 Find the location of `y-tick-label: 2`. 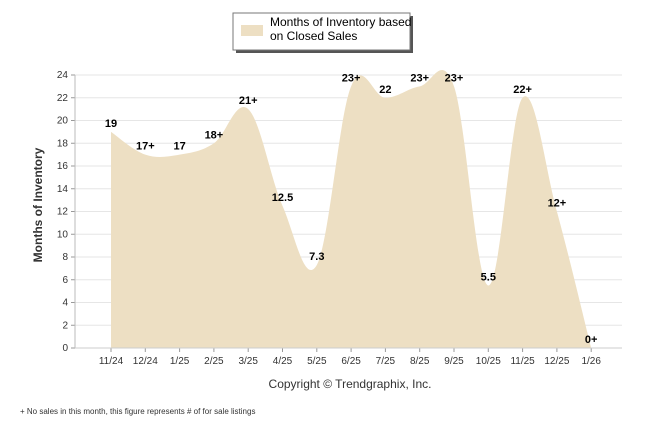

y-tick-label: 2 is located at coordinates (65, 325).